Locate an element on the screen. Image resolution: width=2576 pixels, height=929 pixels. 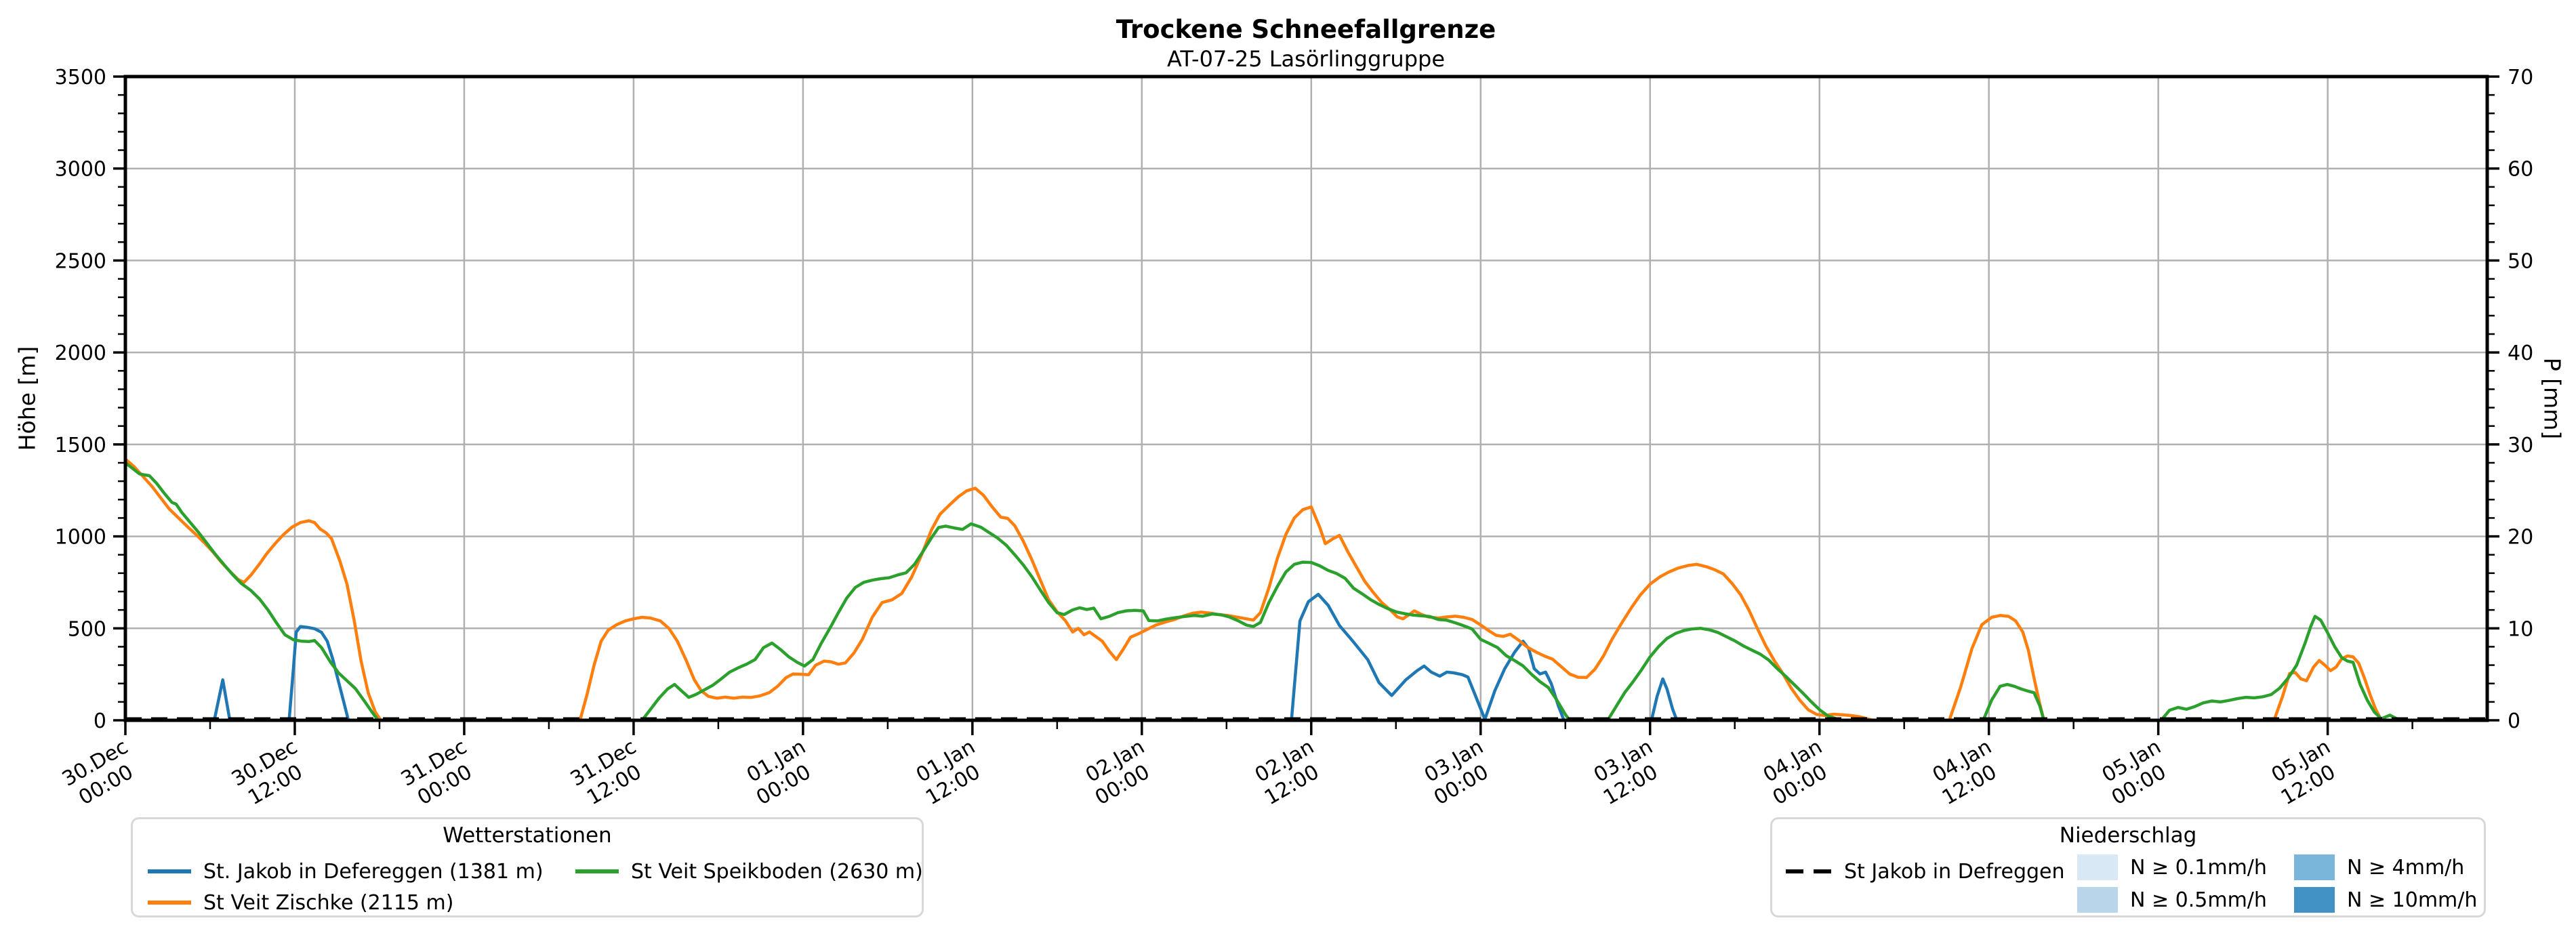
y-left-tick-label: 0 is located at coordinates (100, 721).